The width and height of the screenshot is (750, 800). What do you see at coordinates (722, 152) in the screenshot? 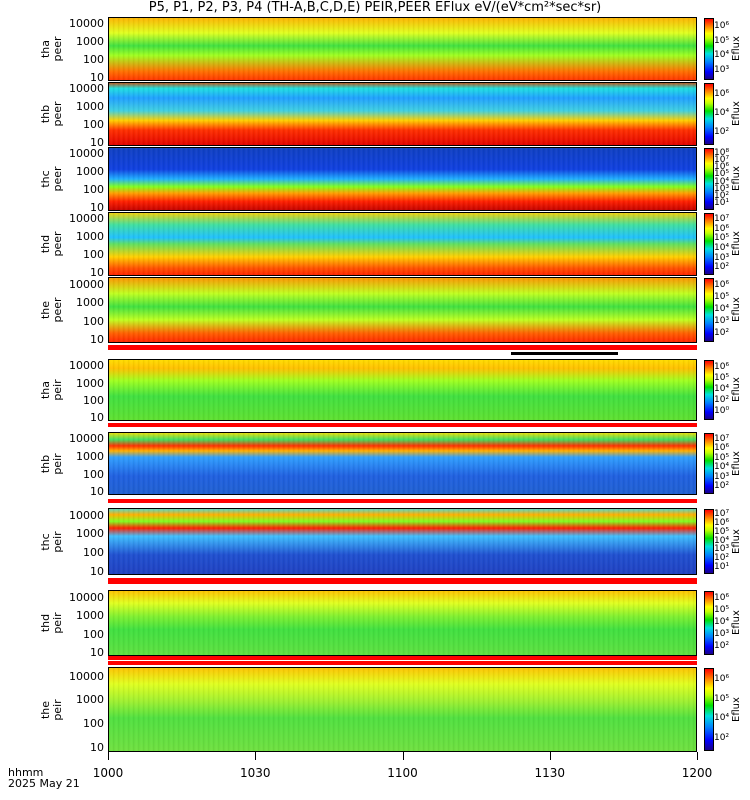
I see `colorbar-tick-label: 10⁸` at bounding box center [722, 152].